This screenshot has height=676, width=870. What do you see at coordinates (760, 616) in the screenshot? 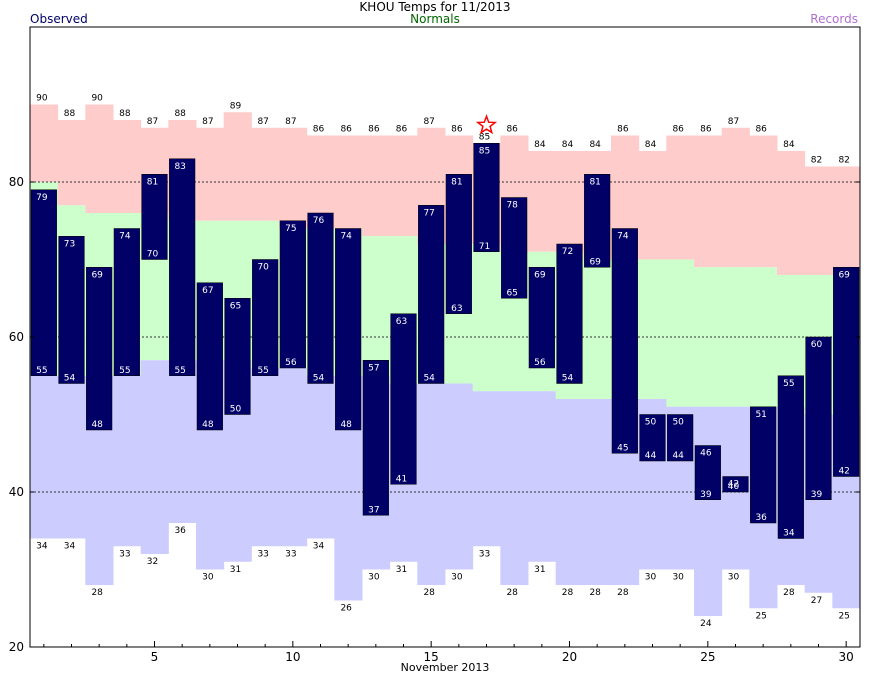
I see `record-low-label: 25` at bounding box center [760, 616].